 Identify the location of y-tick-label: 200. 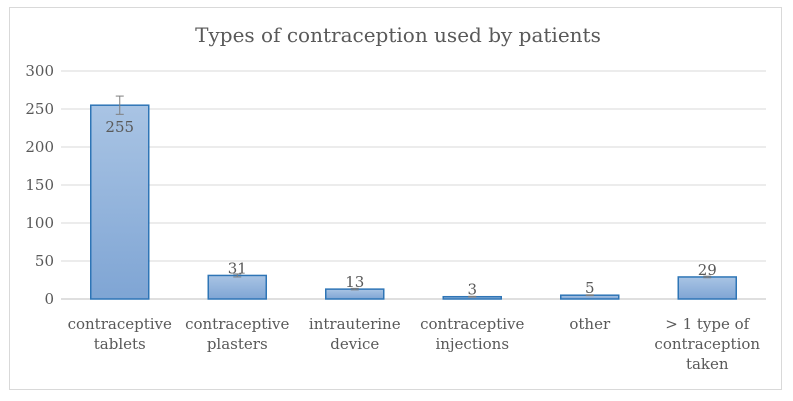
(39, 147).